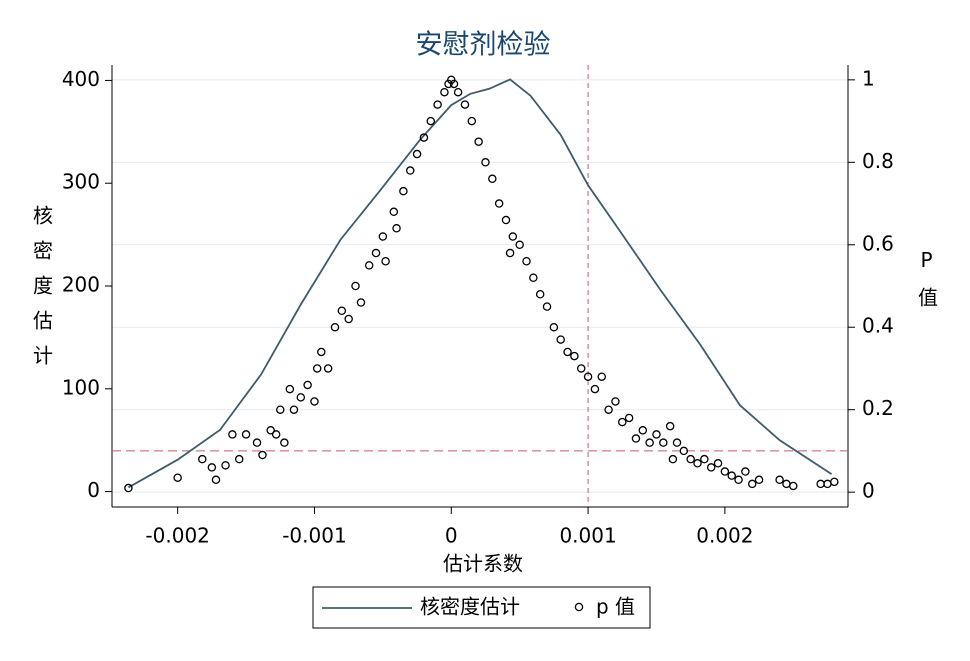 The height and width of the screenshot is (661, 970). Describe the element at coordinates (42, 292) in the screenshot. I see `y-axis-title: 核密度估计` at that location.